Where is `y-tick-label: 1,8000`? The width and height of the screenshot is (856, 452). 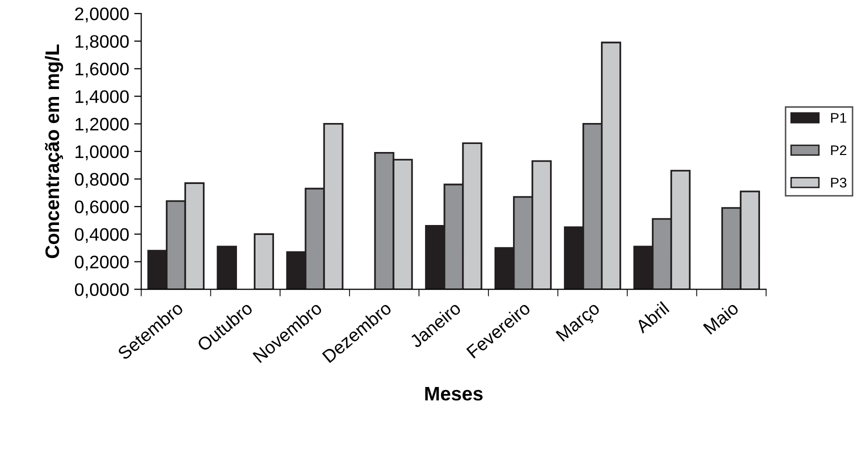
y-tick-label: 1,8000 is located at coordinates (102, 42).